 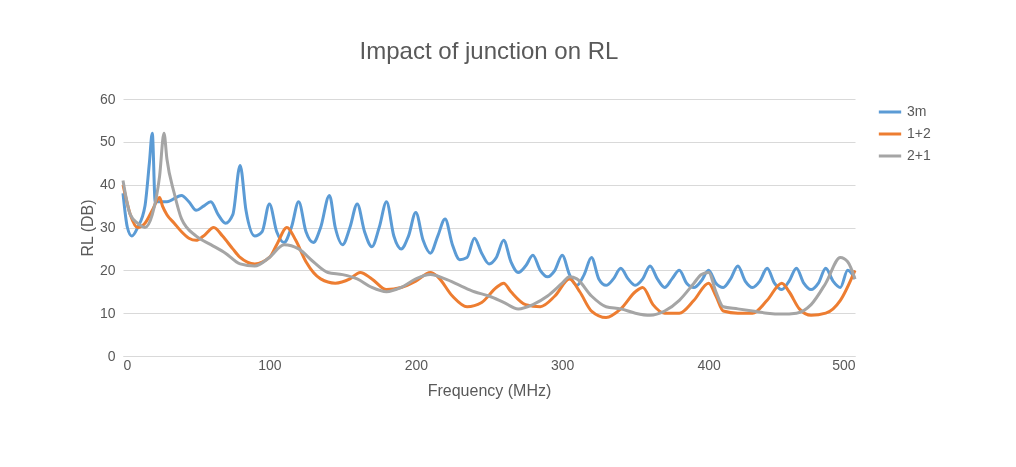 I want to click on y-tick-label: 20, so click(x=107, y=269).